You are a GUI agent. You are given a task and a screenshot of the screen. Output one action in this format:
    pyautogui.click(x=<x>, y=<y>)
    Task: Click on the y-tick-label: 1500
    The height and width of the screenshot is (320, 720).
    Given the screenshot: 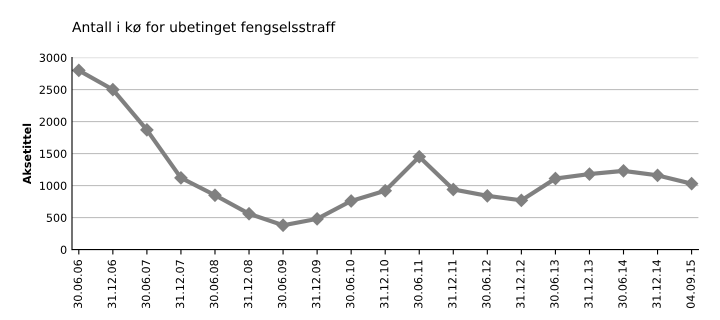 What is the action you would take?
    pyautogui.click(x=53, y=154)
    